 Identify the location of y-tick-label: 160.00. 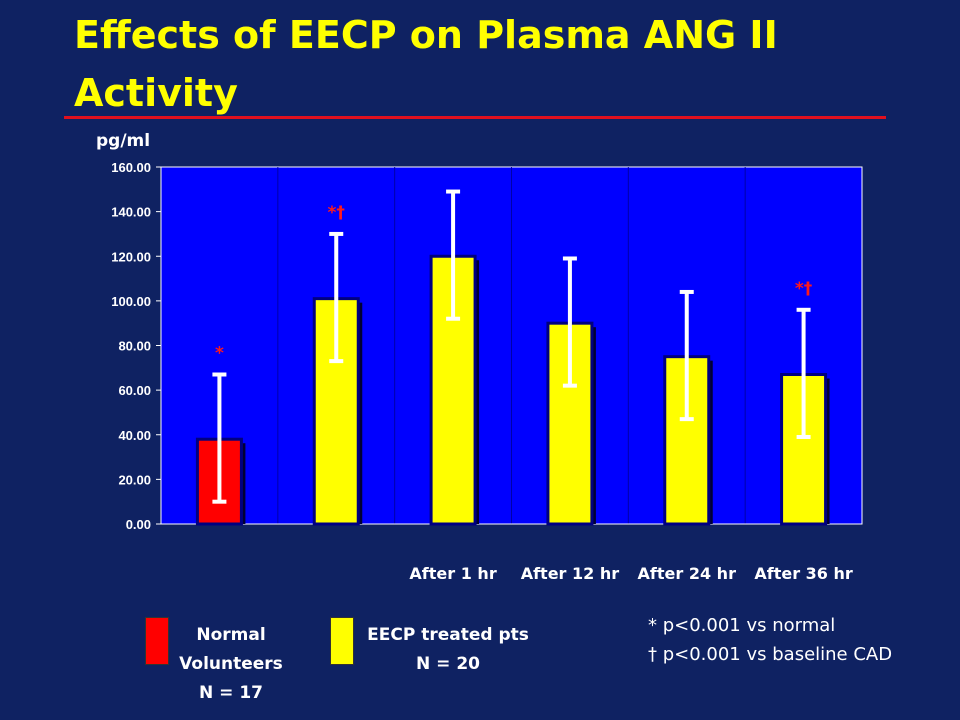
(131, 167).